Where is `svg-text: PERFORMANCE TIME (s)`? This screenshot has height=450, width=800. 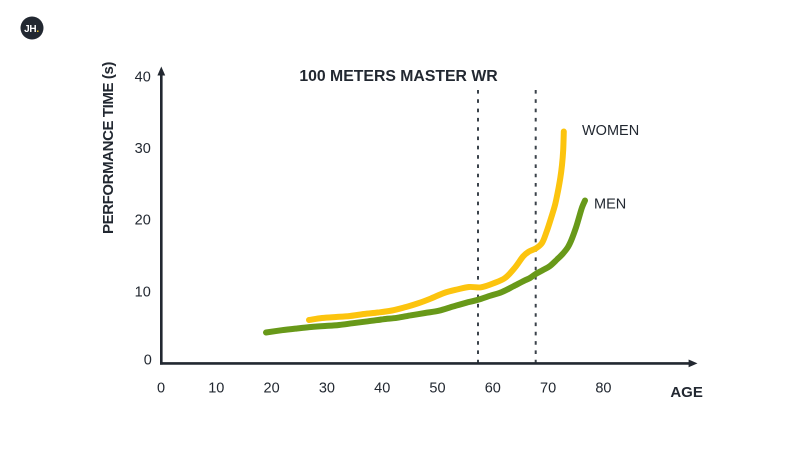
svg-text: PERFORMANCE TIME (s) is located at coordinates (108, 148).